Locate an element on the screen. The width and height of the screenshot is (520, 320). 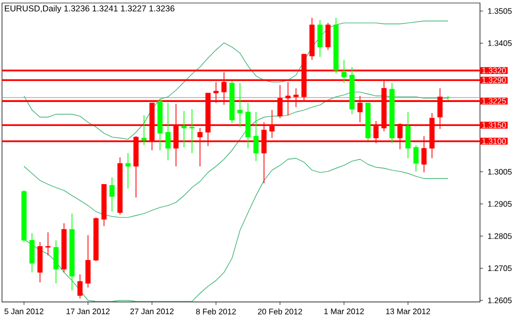
y-tick-label: 1.2605 is located at coordinates (500, 301).